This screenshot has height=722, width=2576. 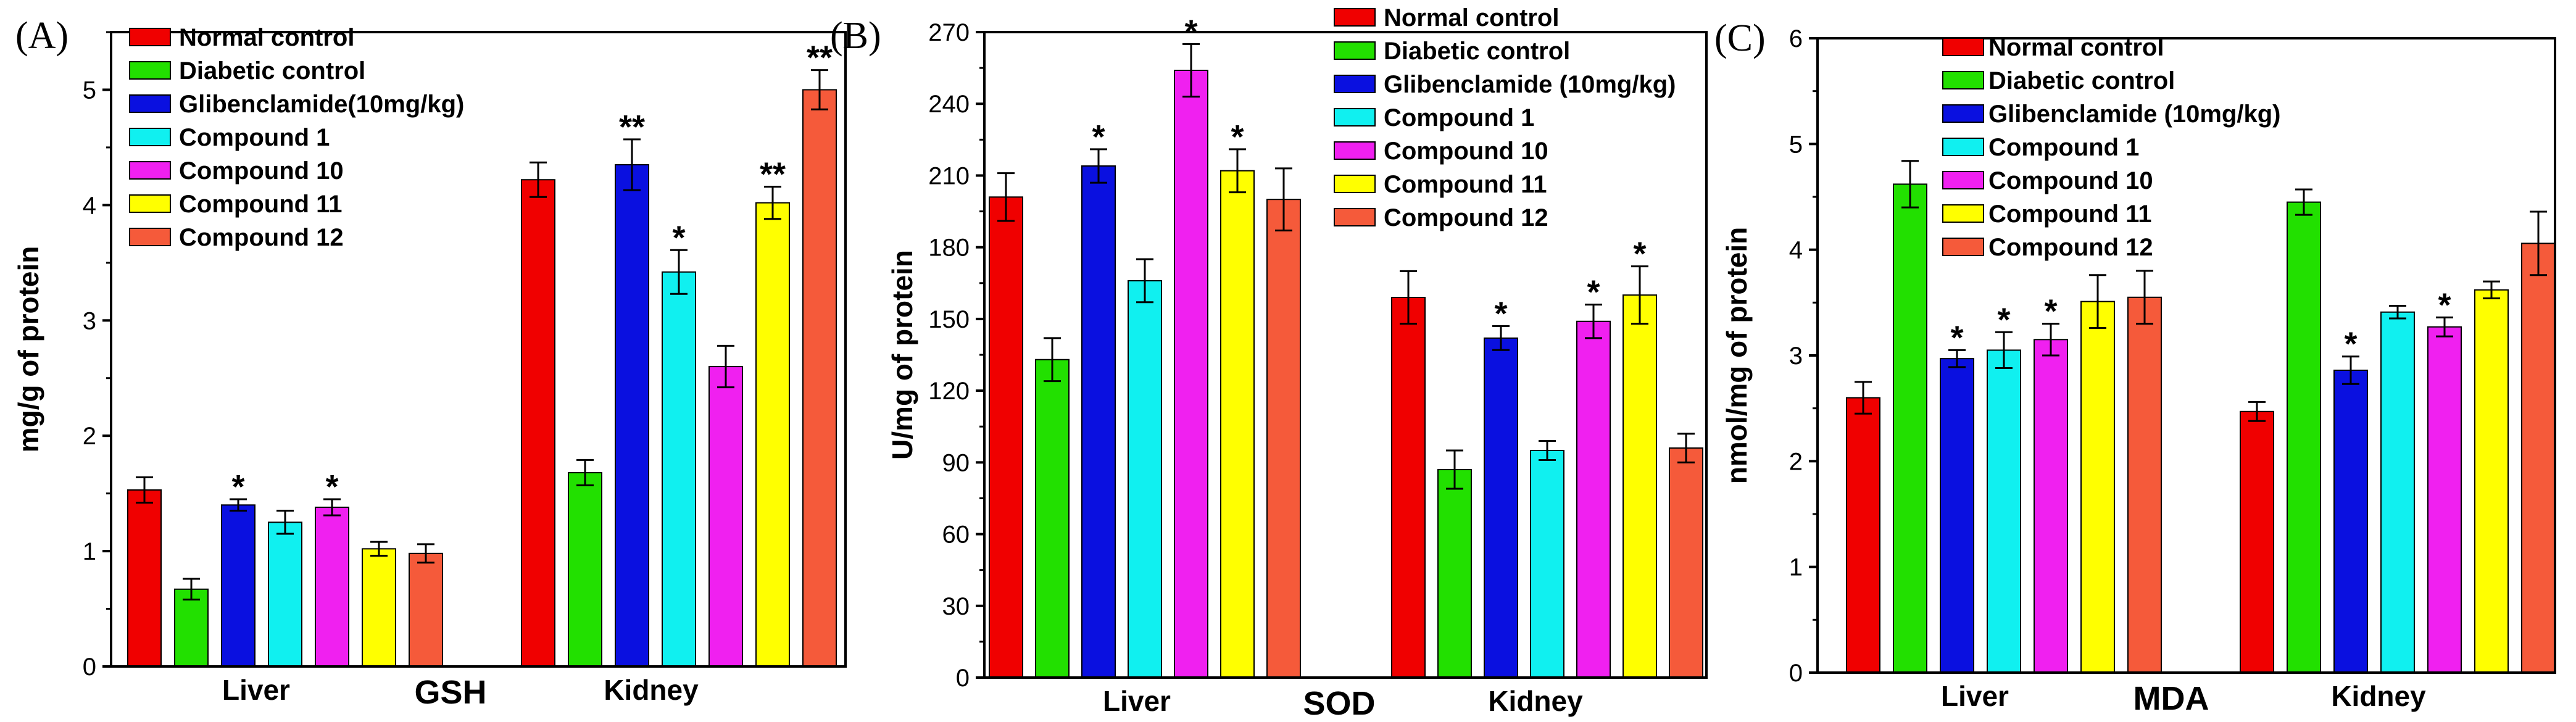 I want to click on significance-marker: **, so click(x=820, y=58).